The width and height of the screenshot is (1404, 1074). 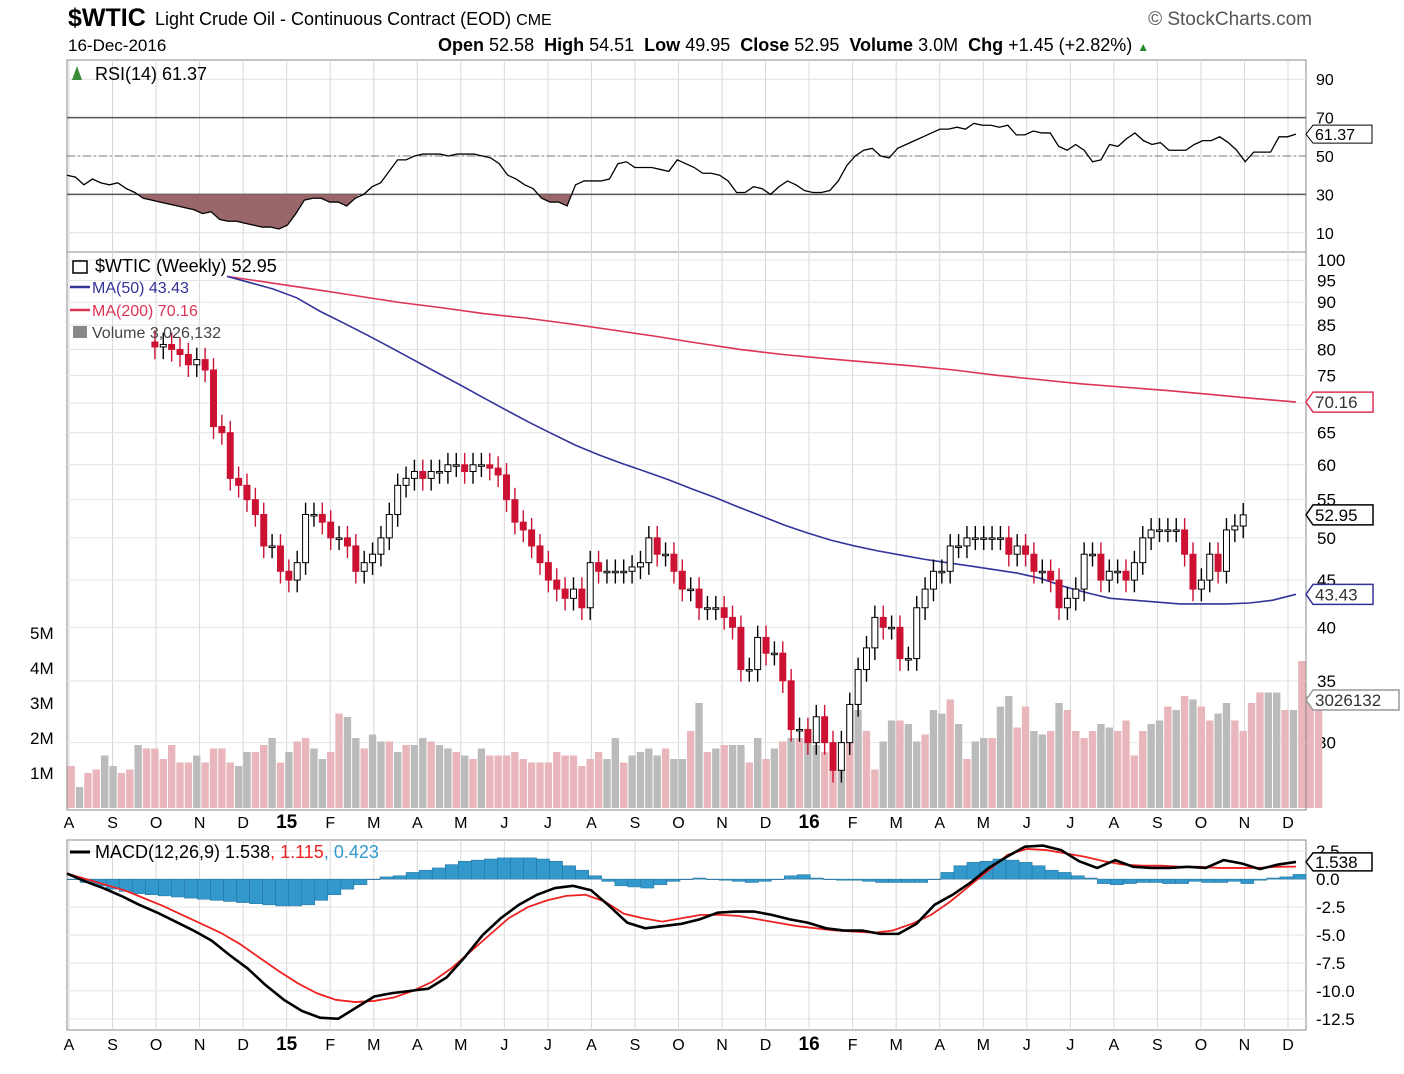 I want to click on x-tick-label: J, so click(x=548, y=1045).